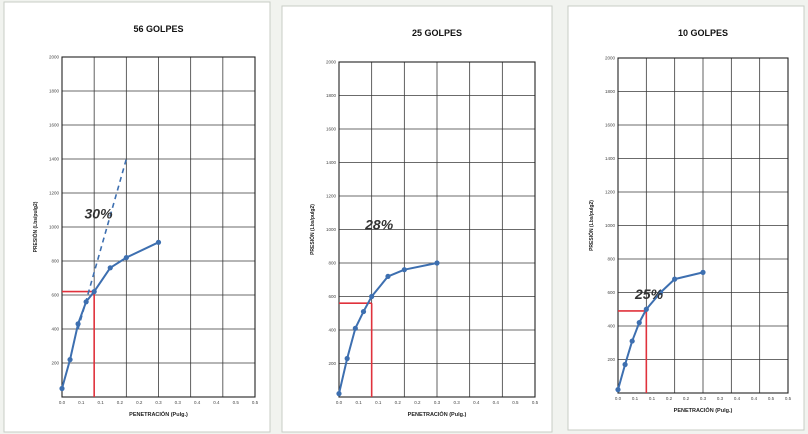 Image resolution: width=808 pixels, height=434 pixels. Describe the element at coordinates (649, 294) in the screenshot. I see `percent-annotation: 25%` at that location.